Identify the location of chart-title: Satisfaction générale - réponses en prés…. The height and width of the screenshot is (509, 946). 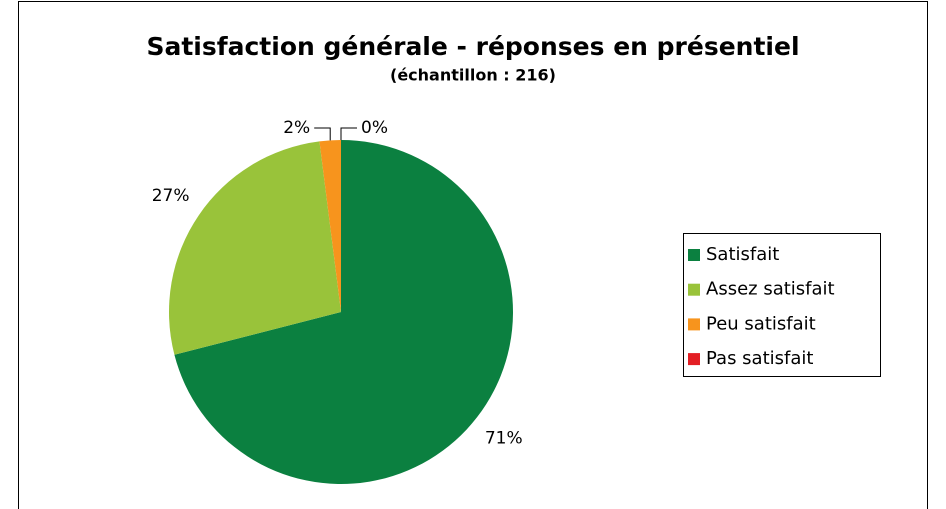
(472, 46).